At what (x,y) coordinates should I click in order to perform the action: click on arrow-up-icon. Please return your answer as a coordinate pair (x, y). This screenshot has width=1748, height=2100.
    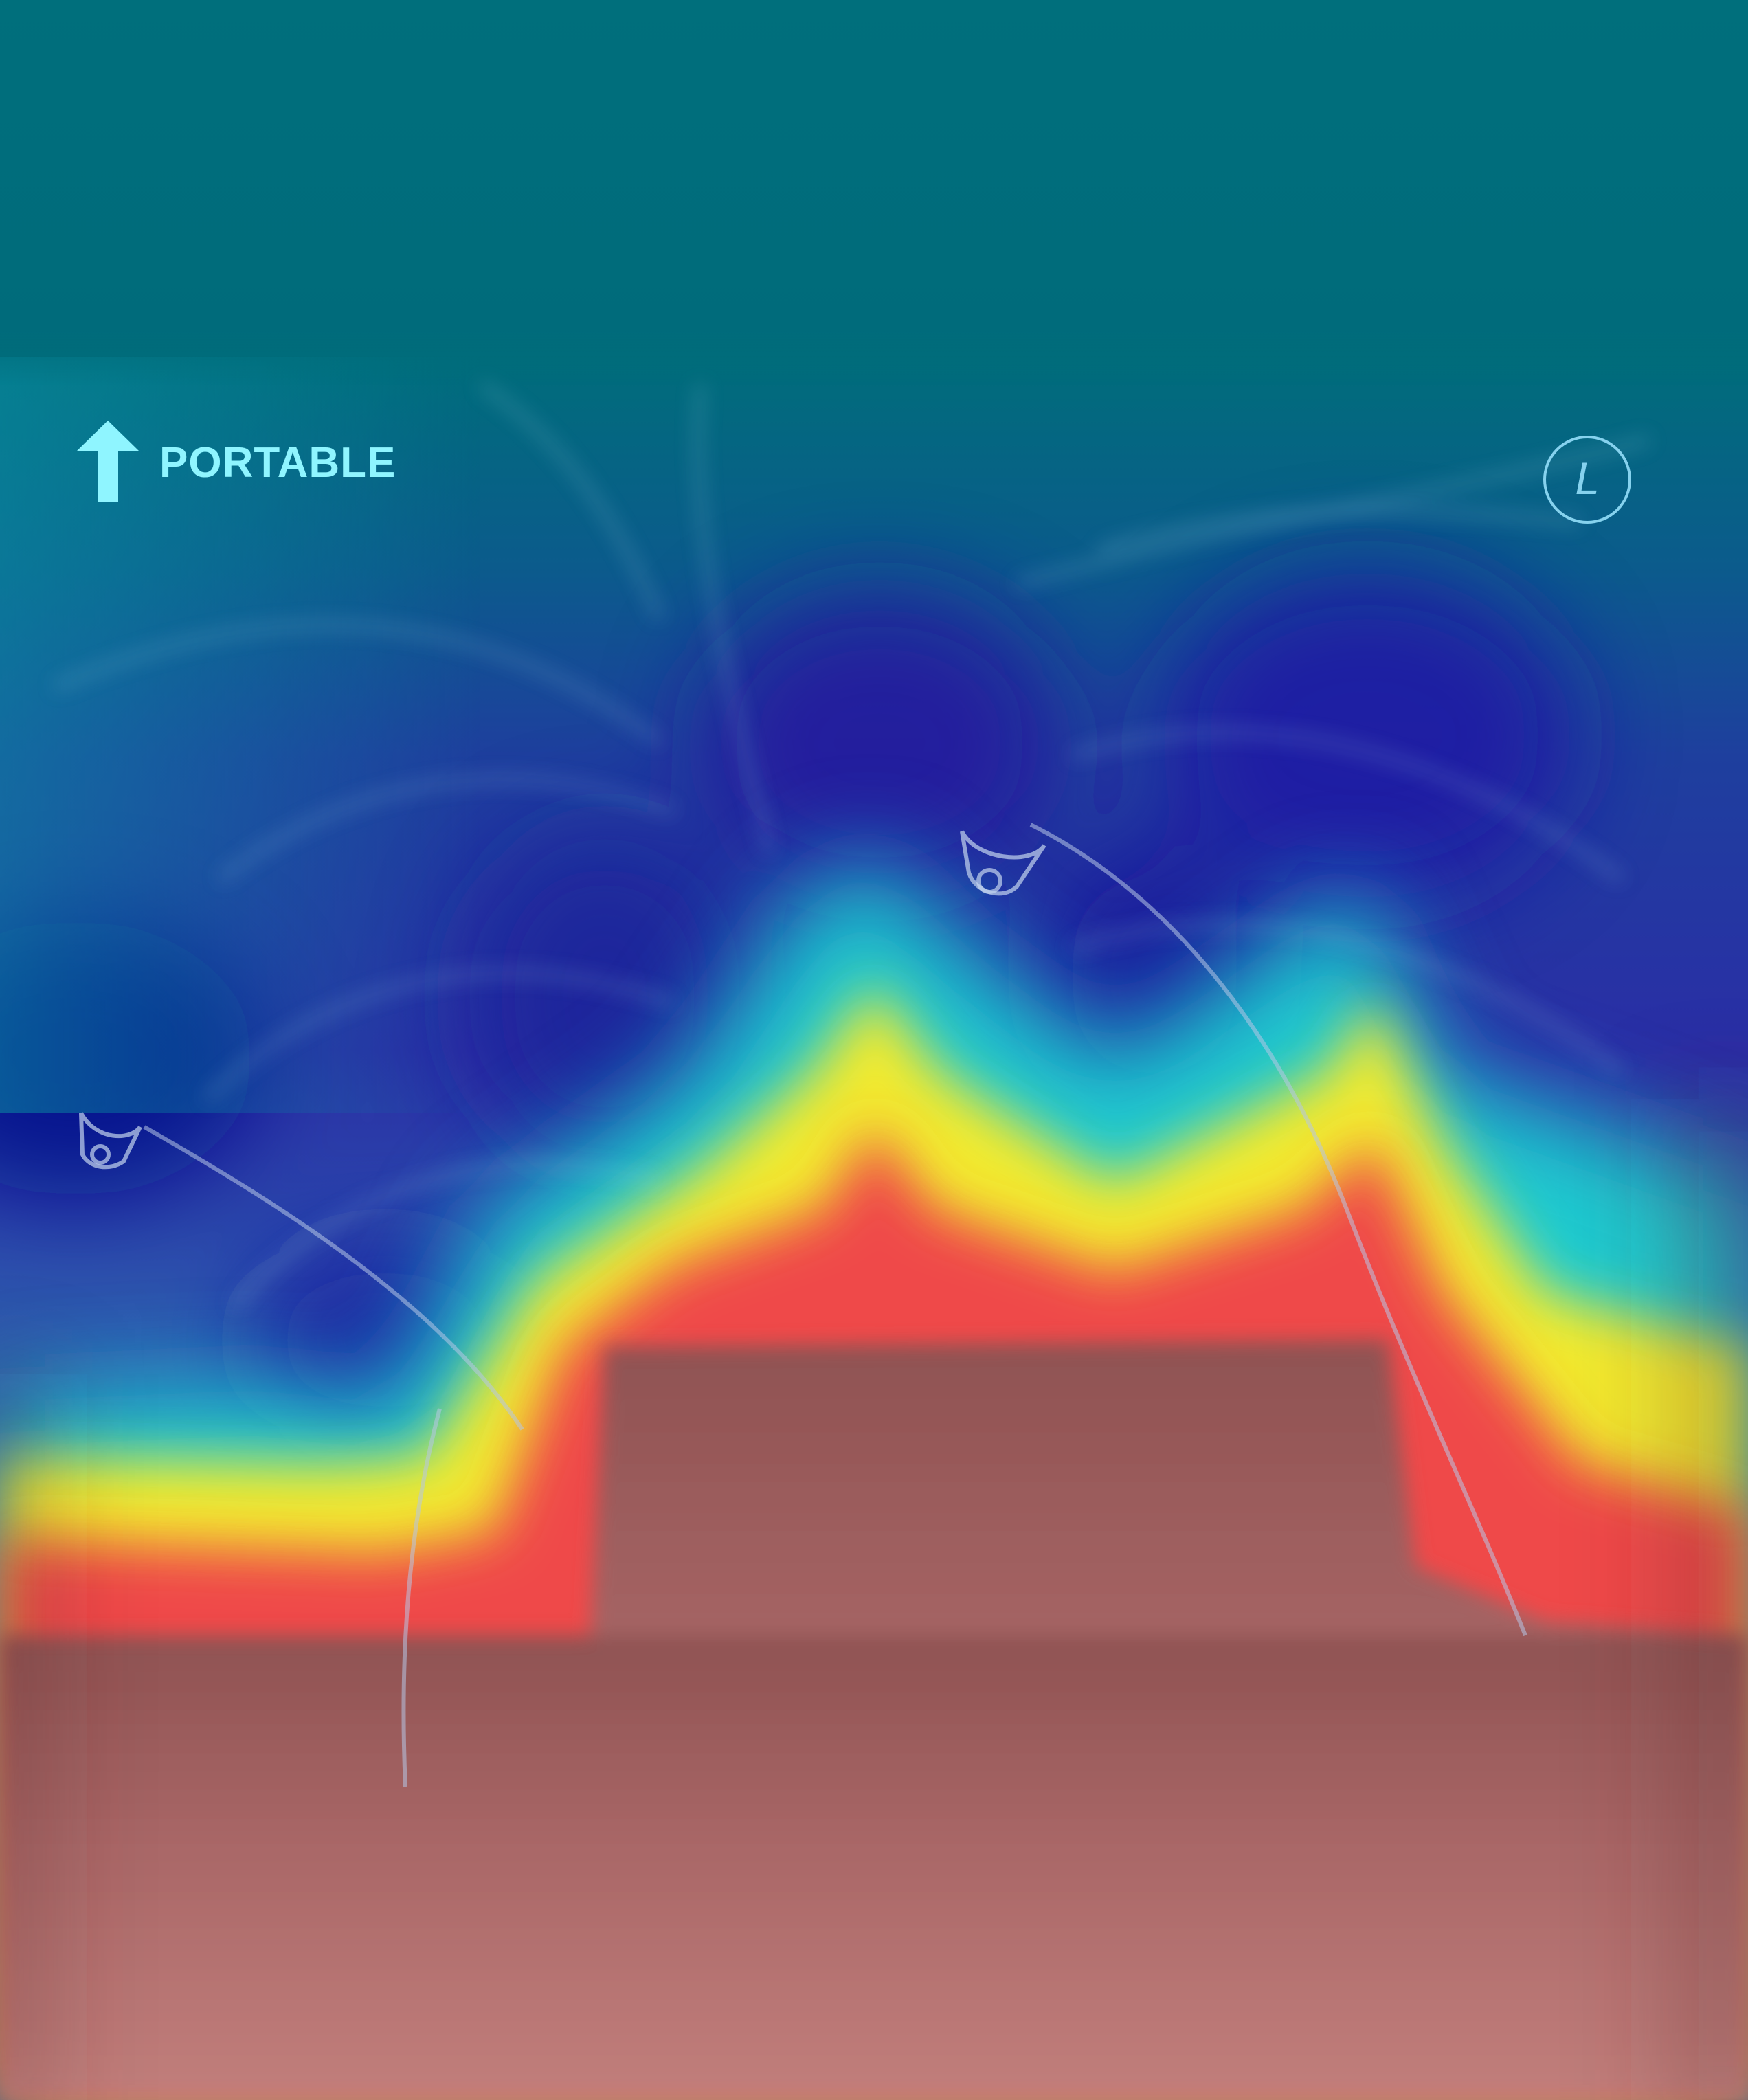
    Looking at the image, I should click on (108, 463).